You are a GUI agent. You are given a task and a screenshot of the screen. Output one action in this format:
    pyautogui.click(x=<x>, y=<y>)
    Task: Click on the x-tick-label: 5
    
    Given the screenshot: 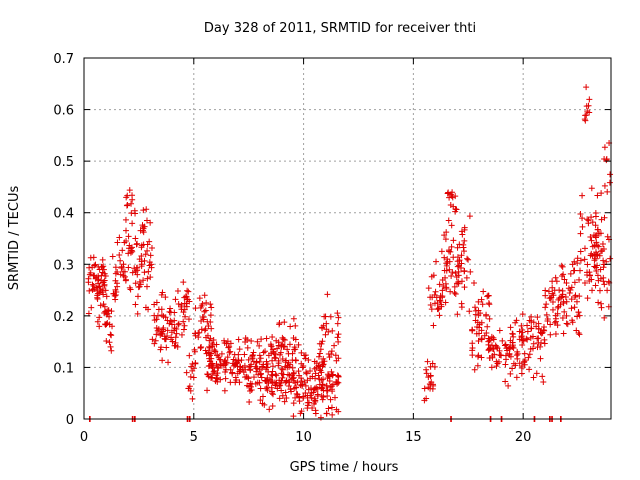 What is the action you would take?
    pyautogui.click(x=194, y=437)
    